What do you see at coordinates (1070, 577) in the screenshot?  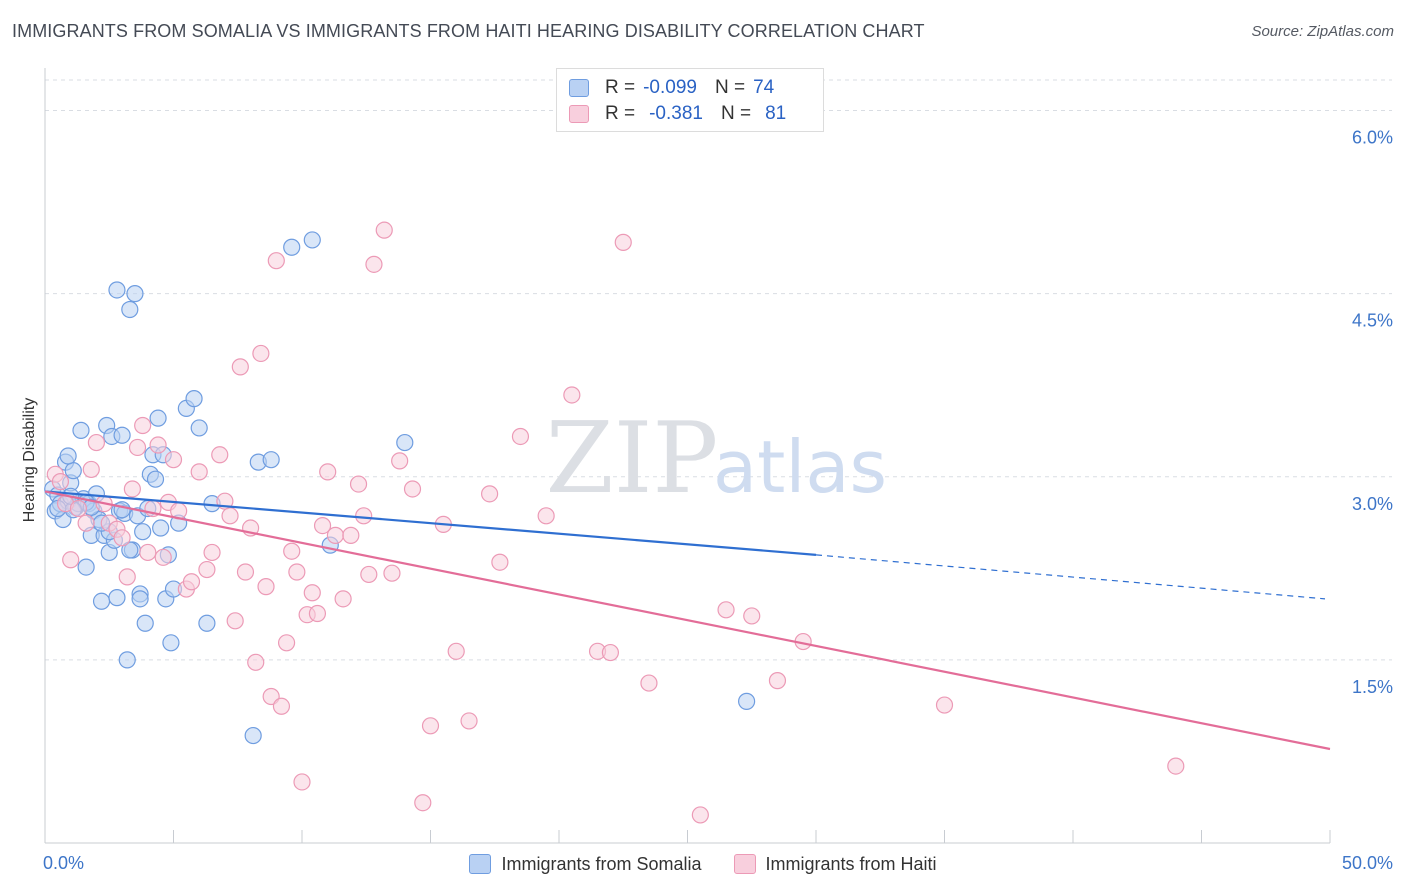 I see `somalia-trend-extension` at bounding box center [1070, 577].